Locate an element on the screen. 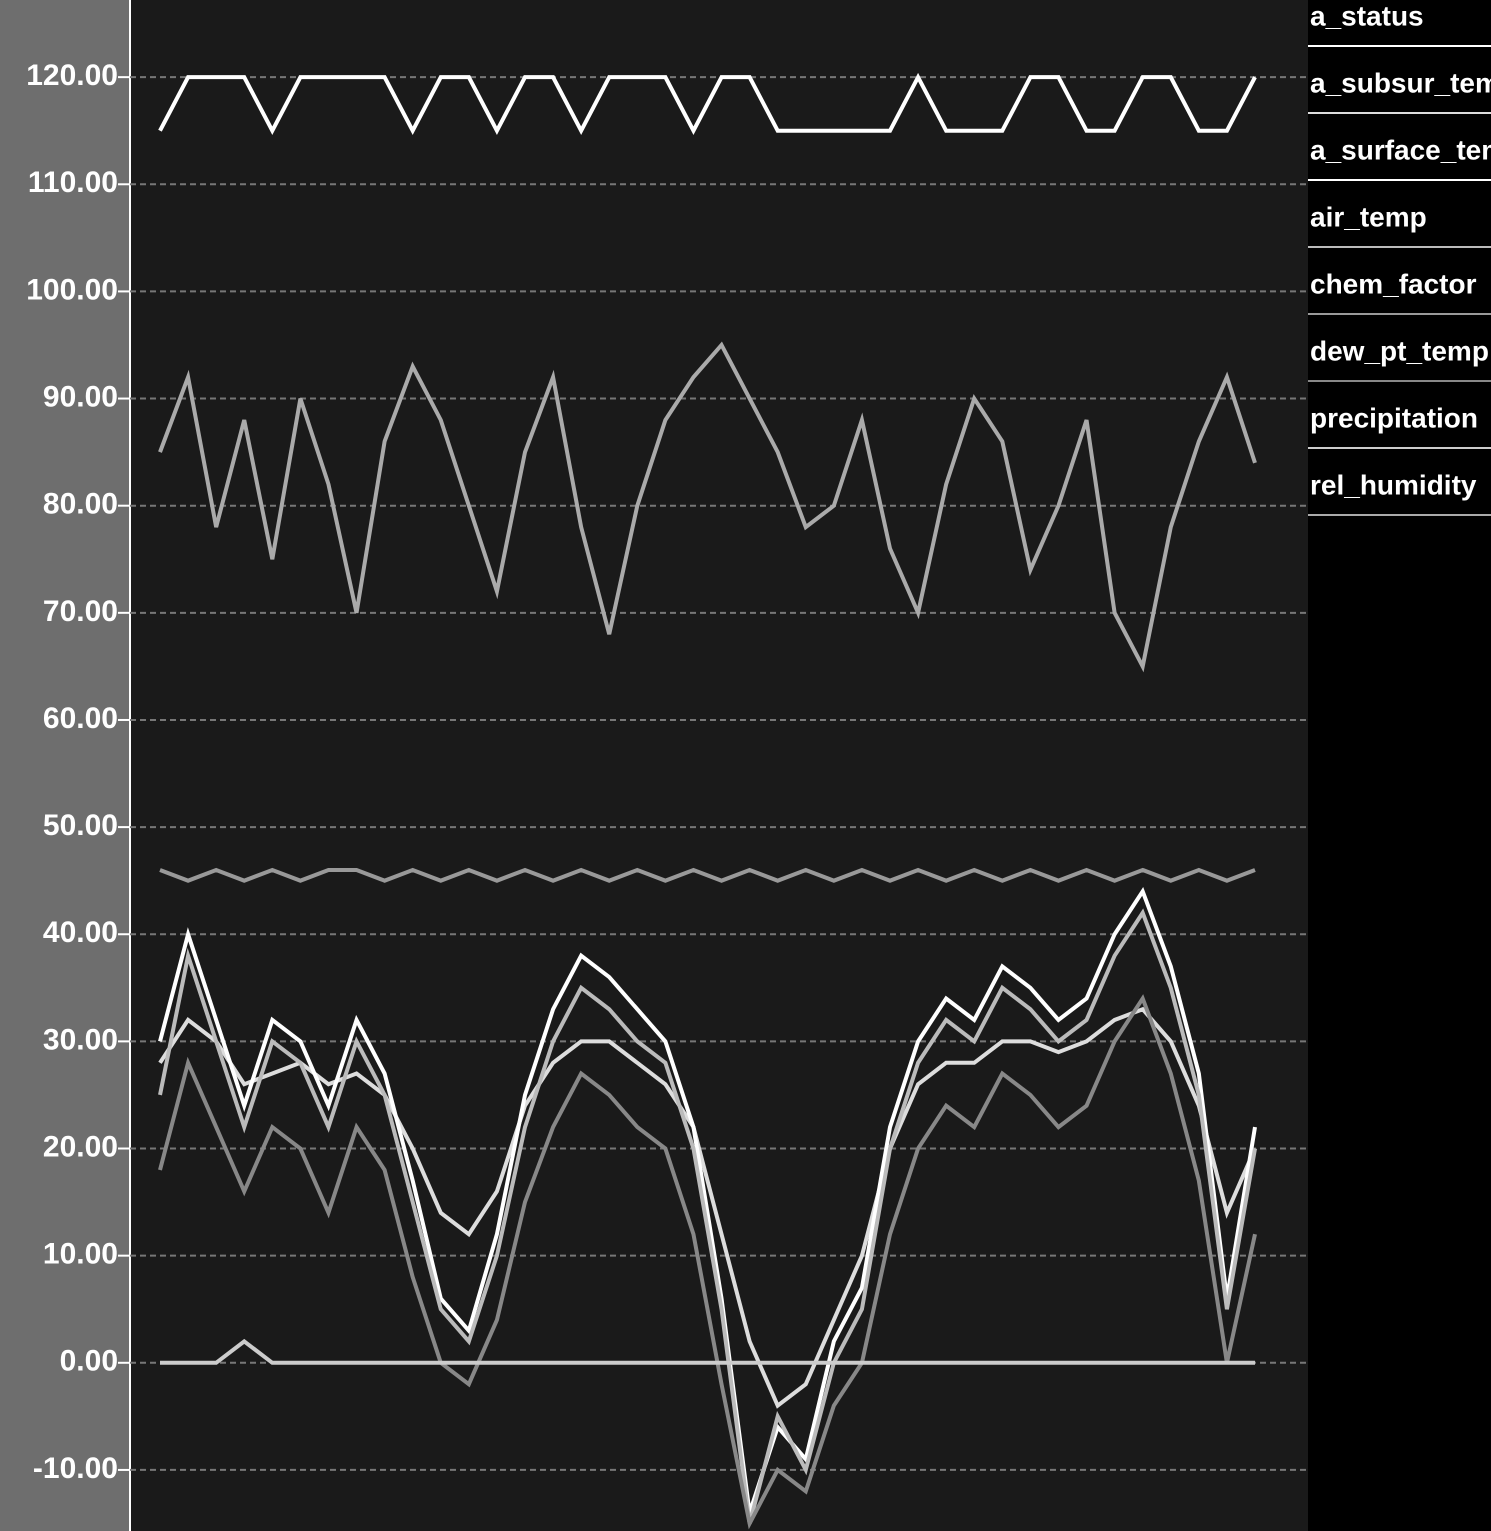 Image resolution: width=1491 pixels, height=1531 pixels. y-tick-label: 40.00 is located at coordinates (80, 932).